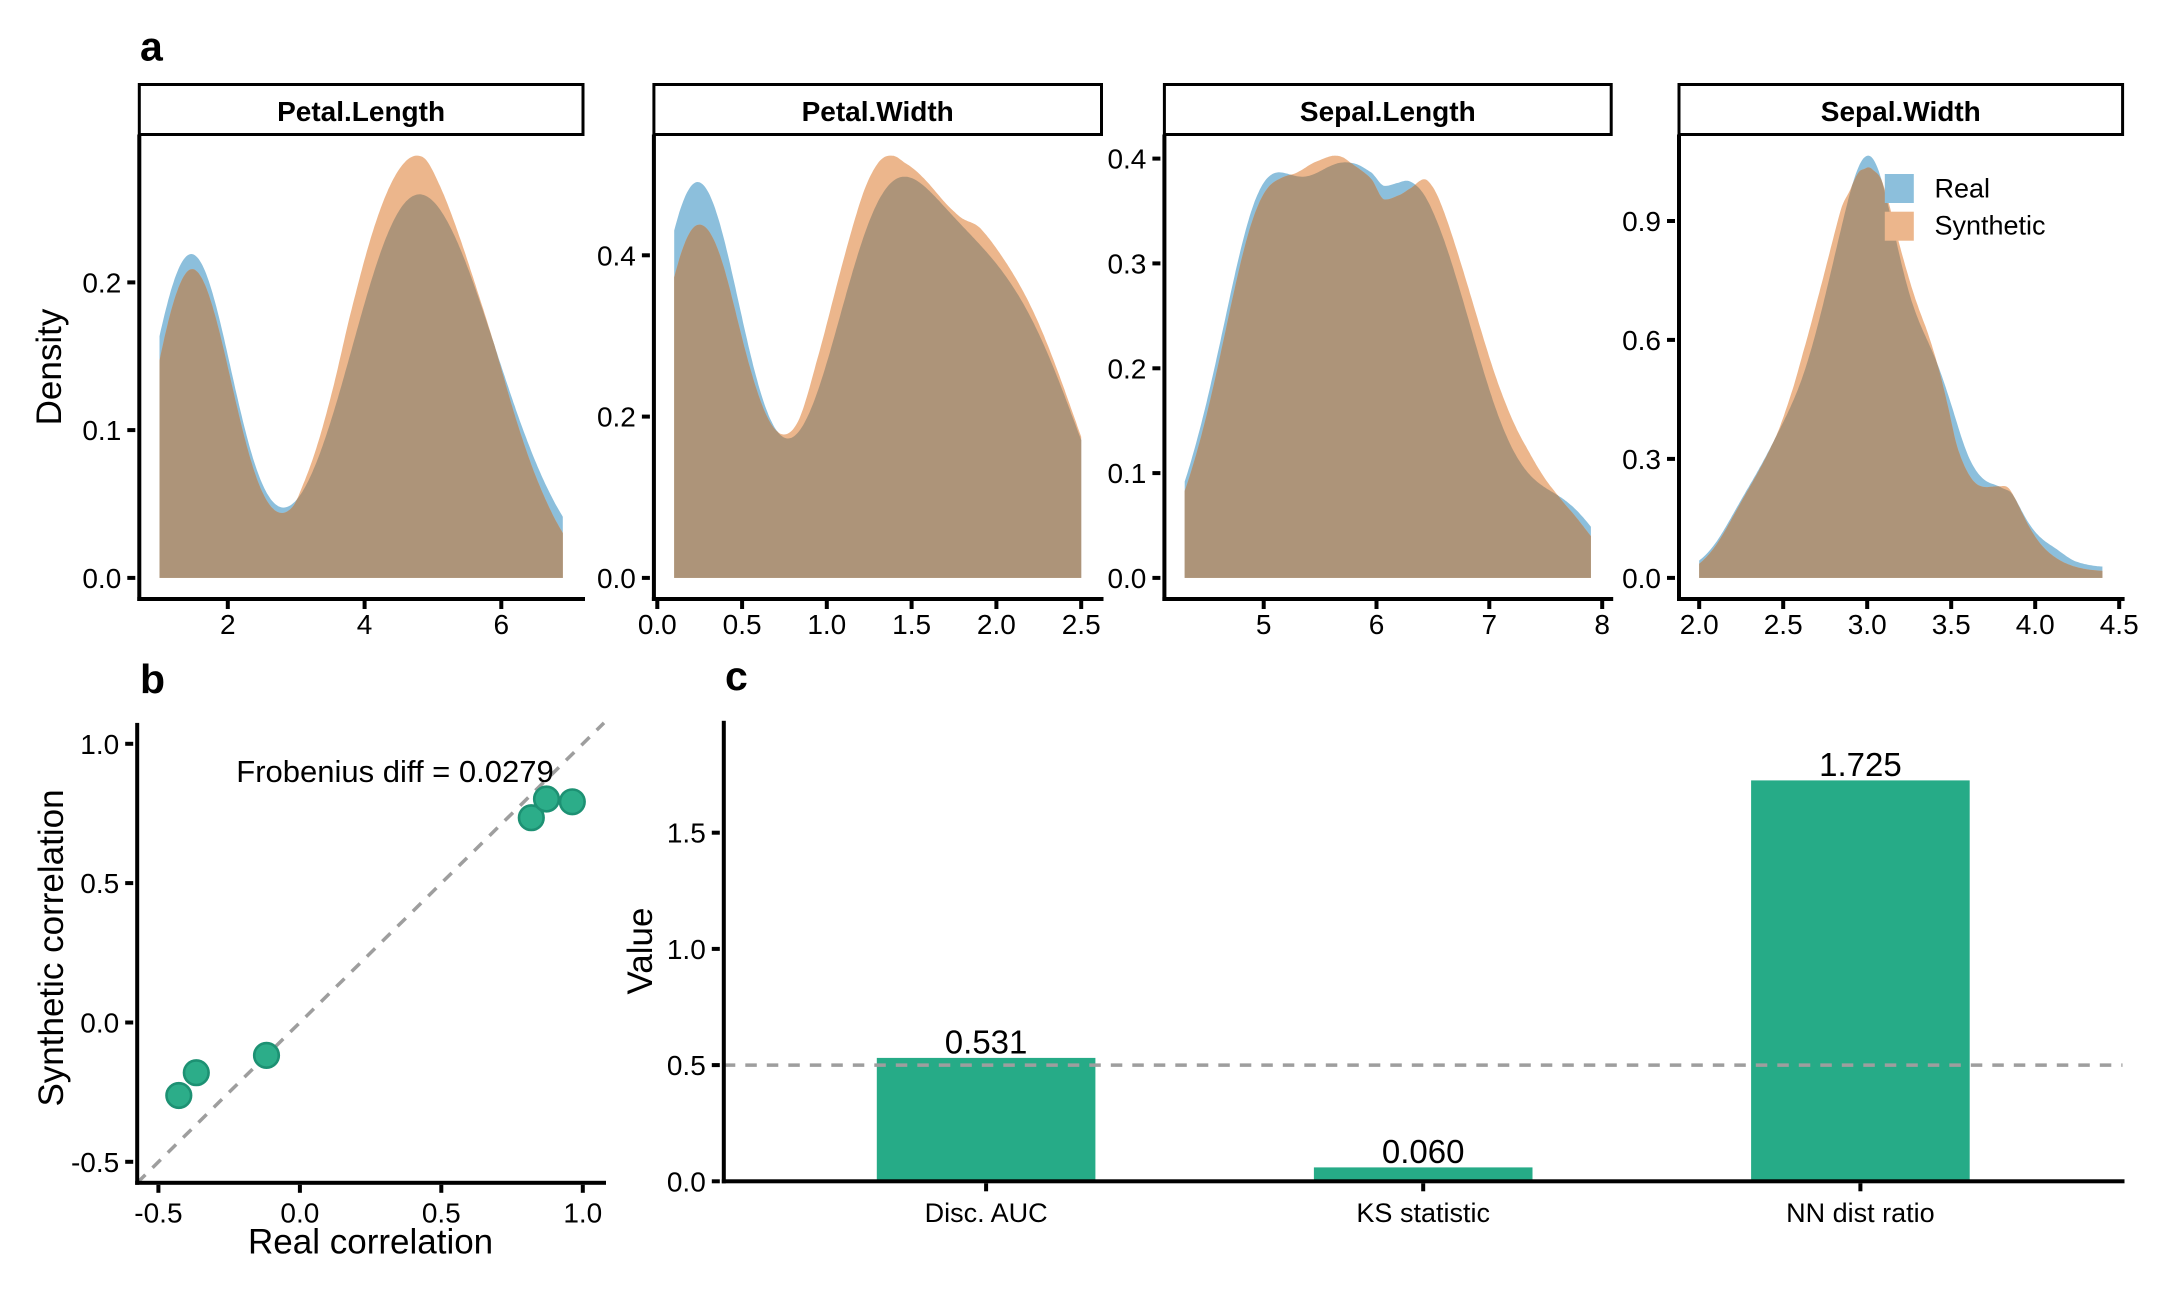 The image size is (2161, 1304). I want to click on svg-text: a, so click(152, 47).